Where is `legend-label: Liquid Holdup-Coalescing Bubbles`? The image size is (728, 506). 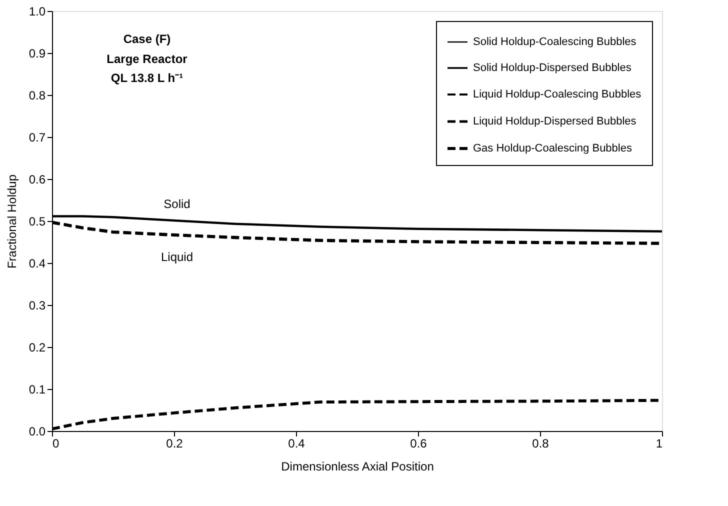
legend-label: Liquid Holdup-Coalescing Bubbles is located at coordinates (557, 94).